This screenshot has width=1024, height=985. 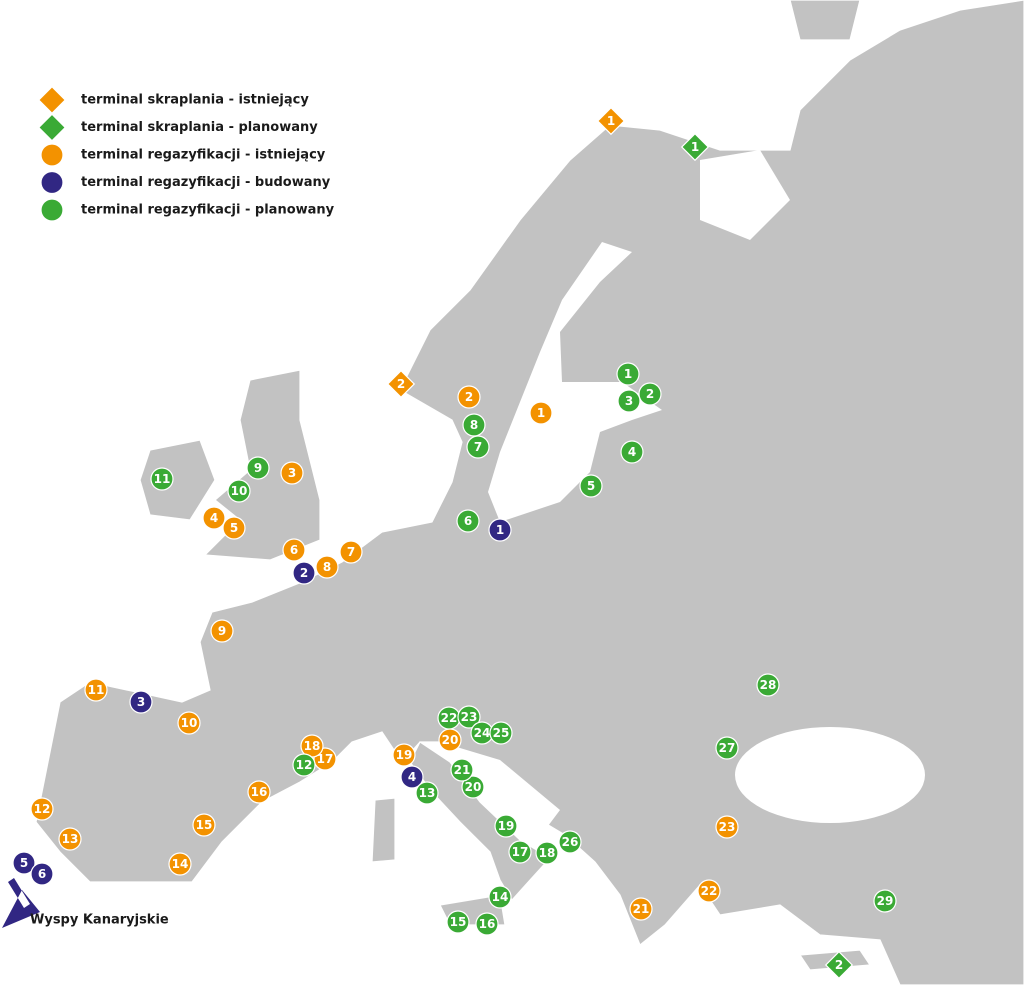 I want to click on legend-label: terminal skraplania - planowany, so click(x=199, y=127).